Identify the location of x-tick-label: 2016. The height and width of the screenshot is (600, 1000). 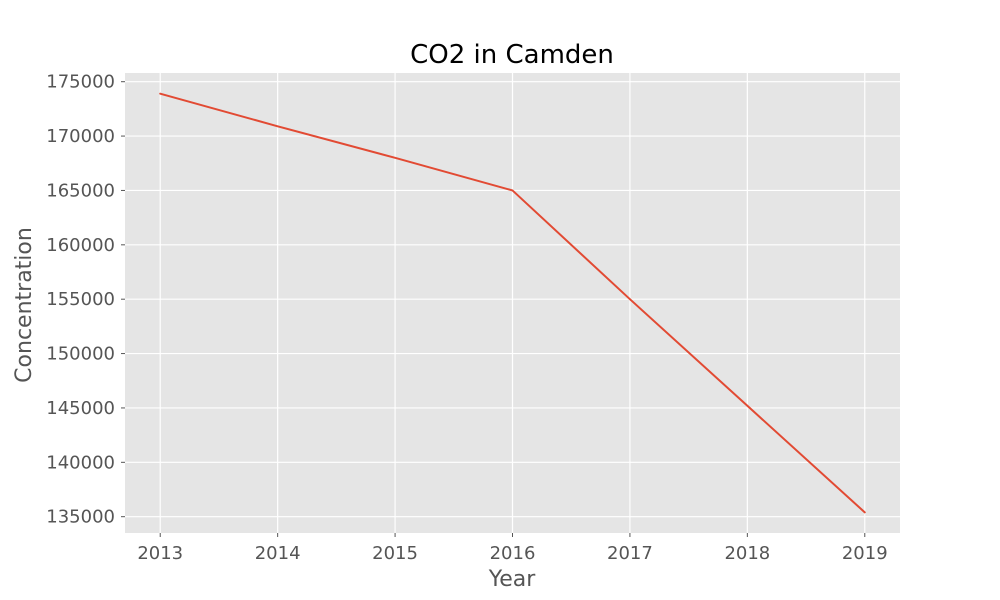
(513, 553).